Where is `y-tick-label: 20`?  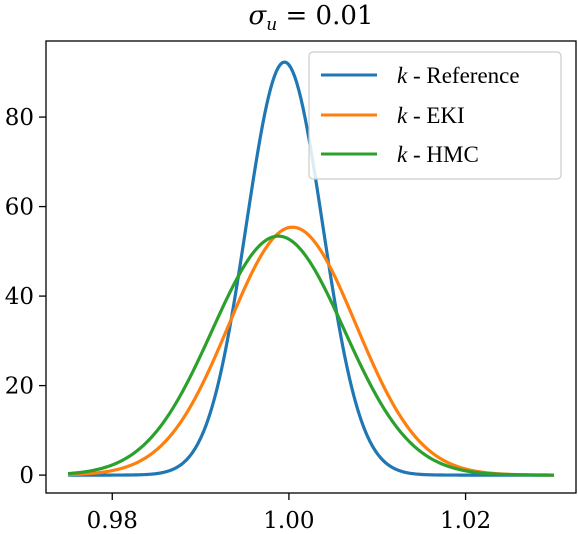
y-tick-label: 20 is located at coordinates (19, 387).